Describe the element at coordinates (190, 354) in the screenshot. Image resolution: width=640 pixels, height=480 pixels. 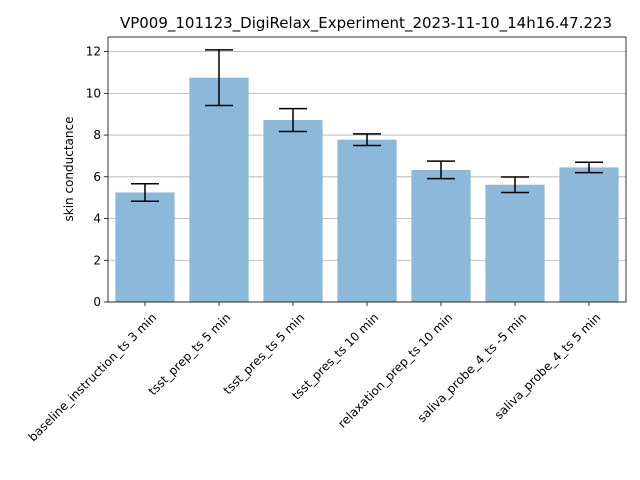
I see `x-tick-label: tsst_prep_ts 5 min` at that location.